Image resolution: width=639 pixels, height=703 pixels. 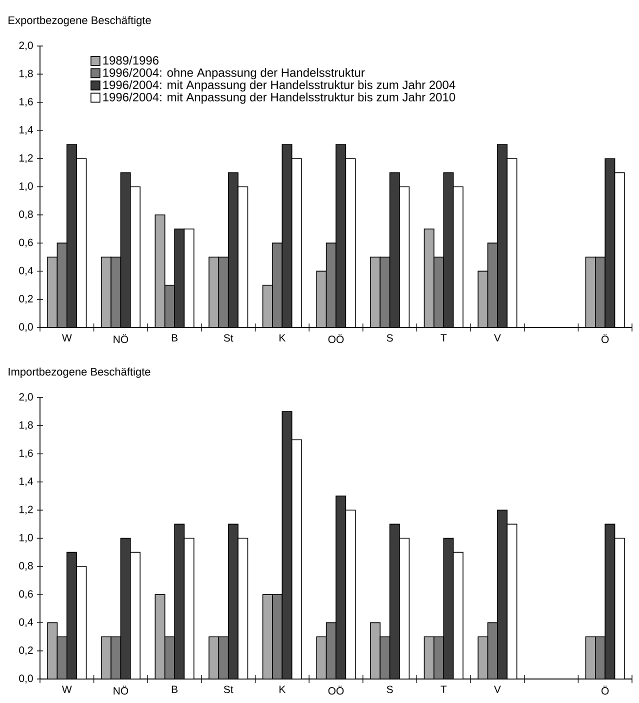 I want to click on legend-label: 1989/1996, so click(x=131, y=60).